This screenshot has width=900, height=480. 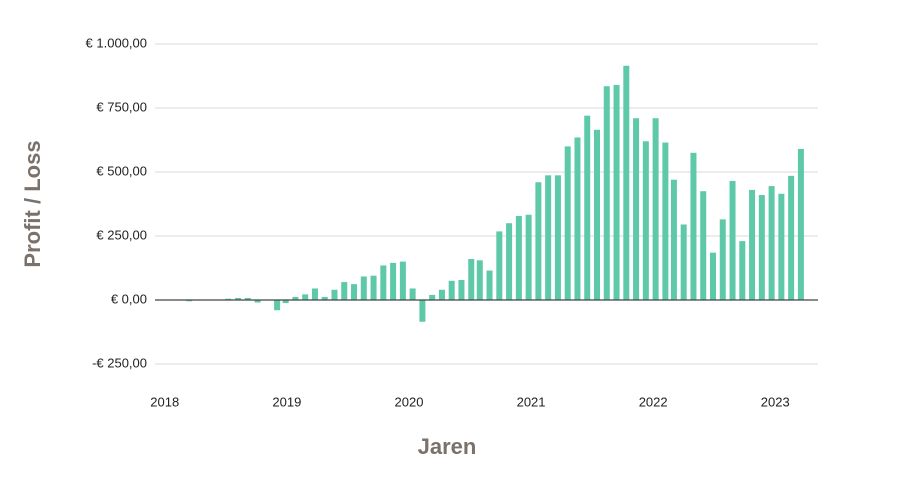 I want to click on y-tick-label: -€ 250,00, so click(x=119, y=362).